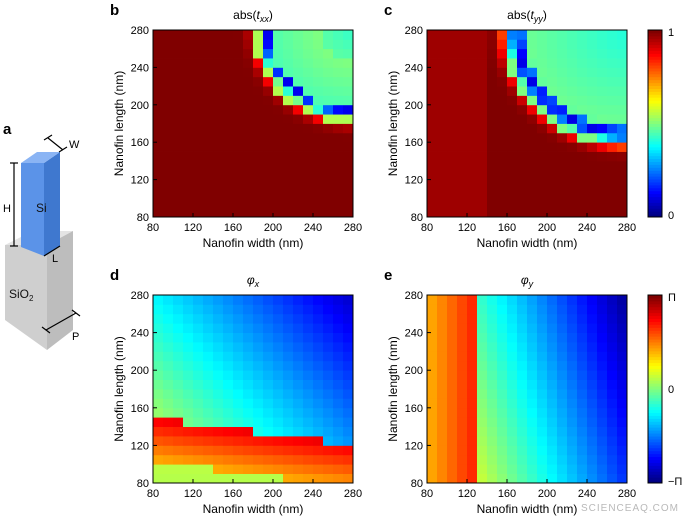 The width and height of the screenshot is (685, 518). What do you see at coordinates (417, 218) in the screenshot?
I see `y-tick-label: 80` at bounding box center [417, 218].